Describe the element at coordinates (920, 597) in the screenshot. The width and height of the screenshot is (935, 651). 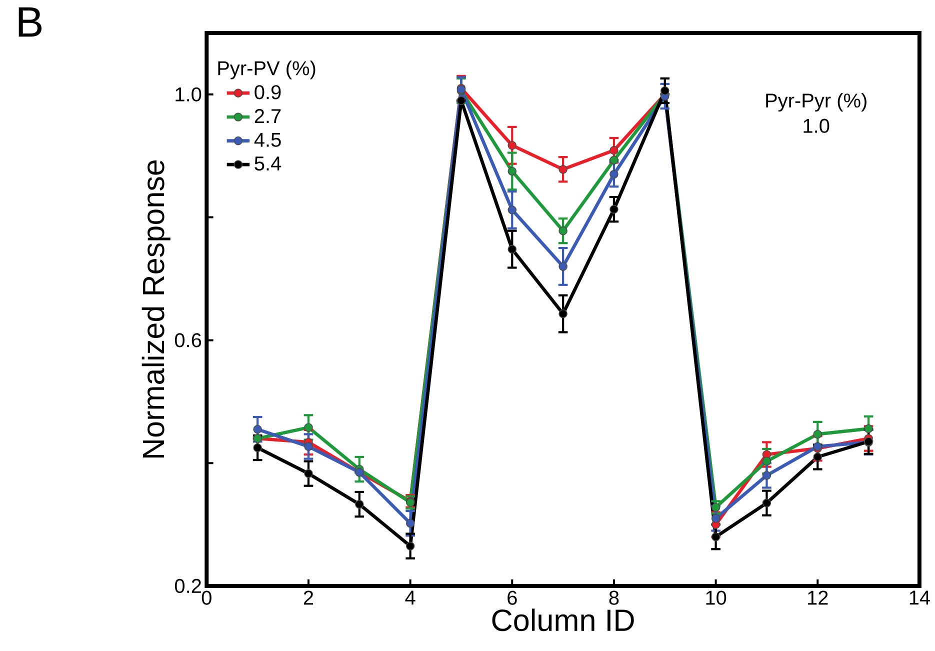
I see `x-tick-label: 14` at that location.